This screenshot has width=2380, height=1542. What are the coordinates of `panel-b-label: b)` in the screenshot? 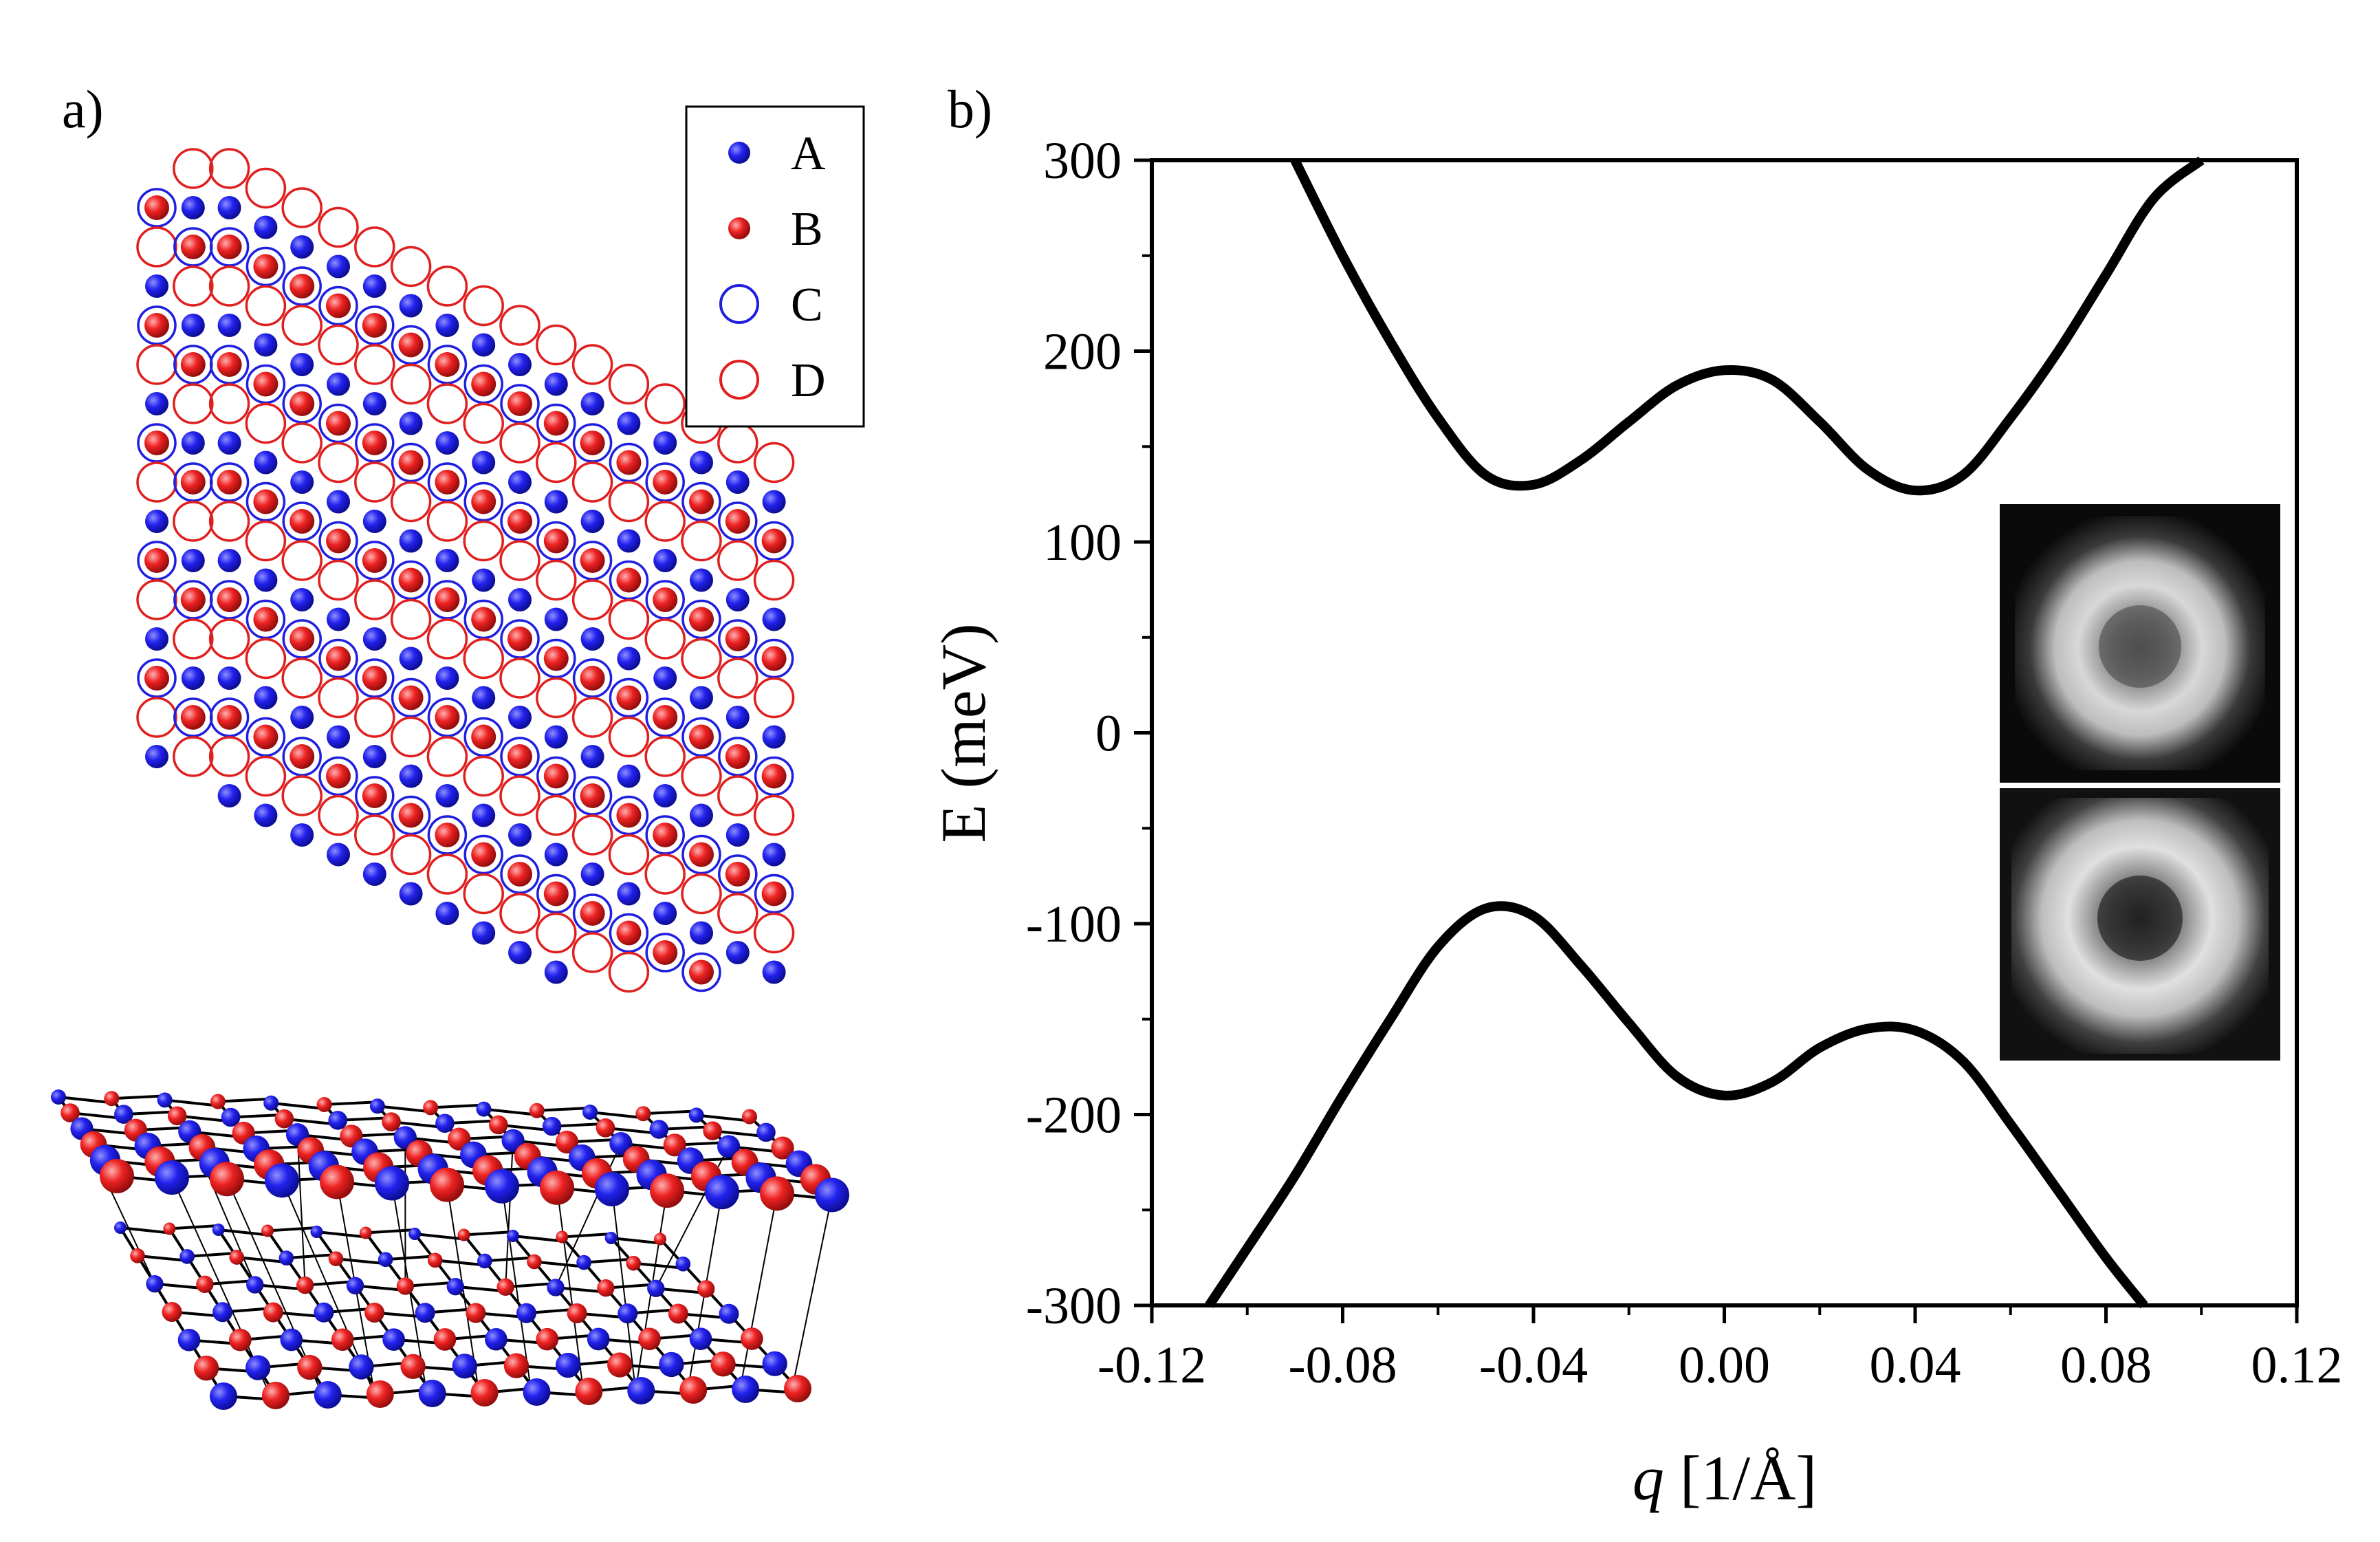 It's located at (970, 109).